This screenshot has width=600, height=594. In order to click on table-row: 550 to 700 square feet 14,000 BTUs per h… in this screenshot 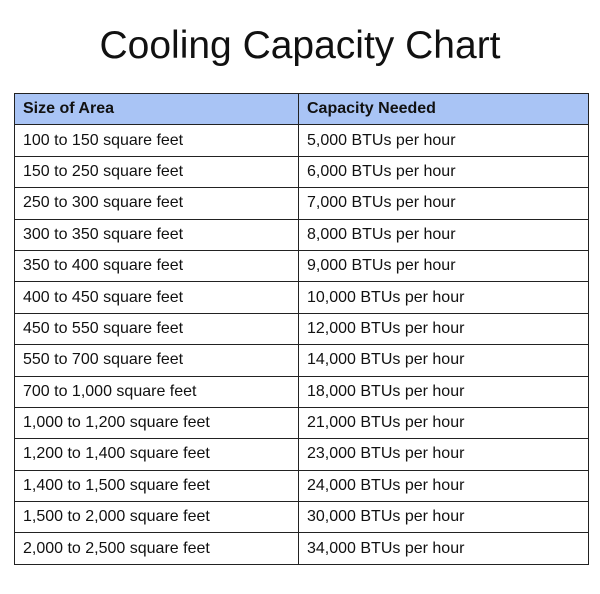, I will do `click(301, 360)`.